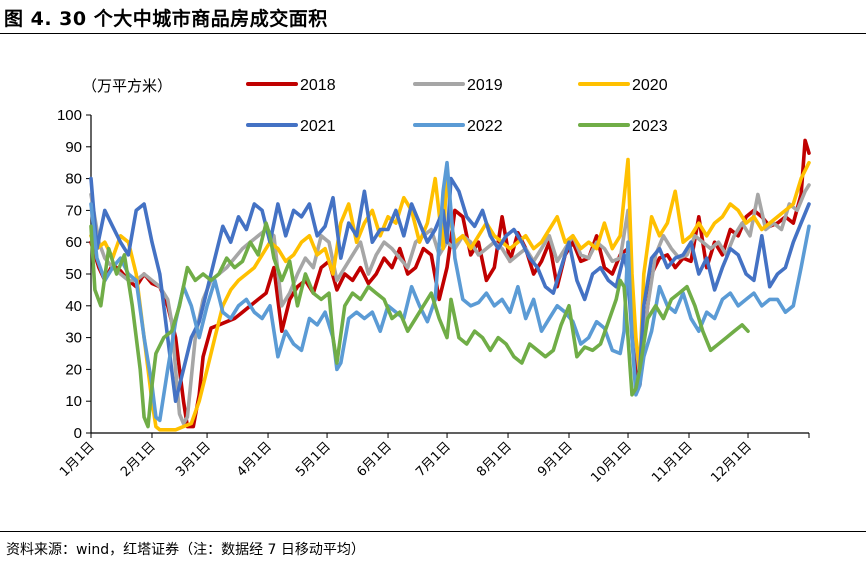 This screenshot has height=566, width=866. Describe the element at coordinates (185, 550) in the screenshot. I see `source-note: 资料来源：wind，红塔证券（注：数据经 7 日移动平均）` at that location.